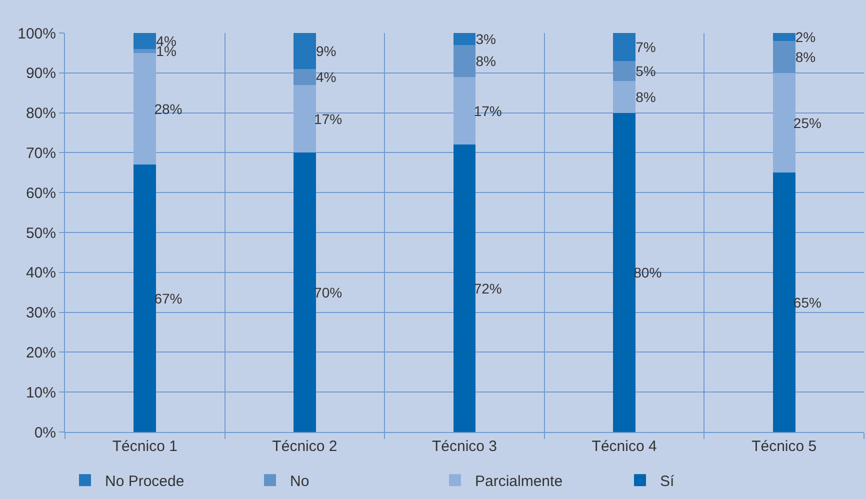 Image resolution: width=866 pixels, height=499 pixels. What do you see at coordinates (41, 353) in the screenshot?
I see `y-tick-label: 20%` at bounding box center [41, 353].